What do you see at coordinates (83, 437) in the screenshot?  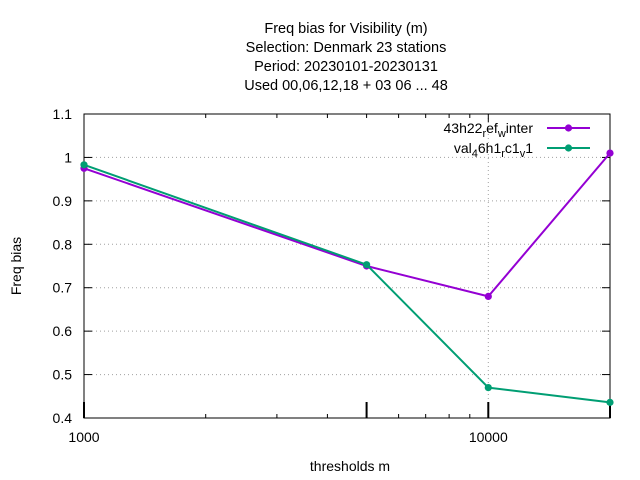 I see `x-tick-label: 1000` at bounding box center [83, 437].